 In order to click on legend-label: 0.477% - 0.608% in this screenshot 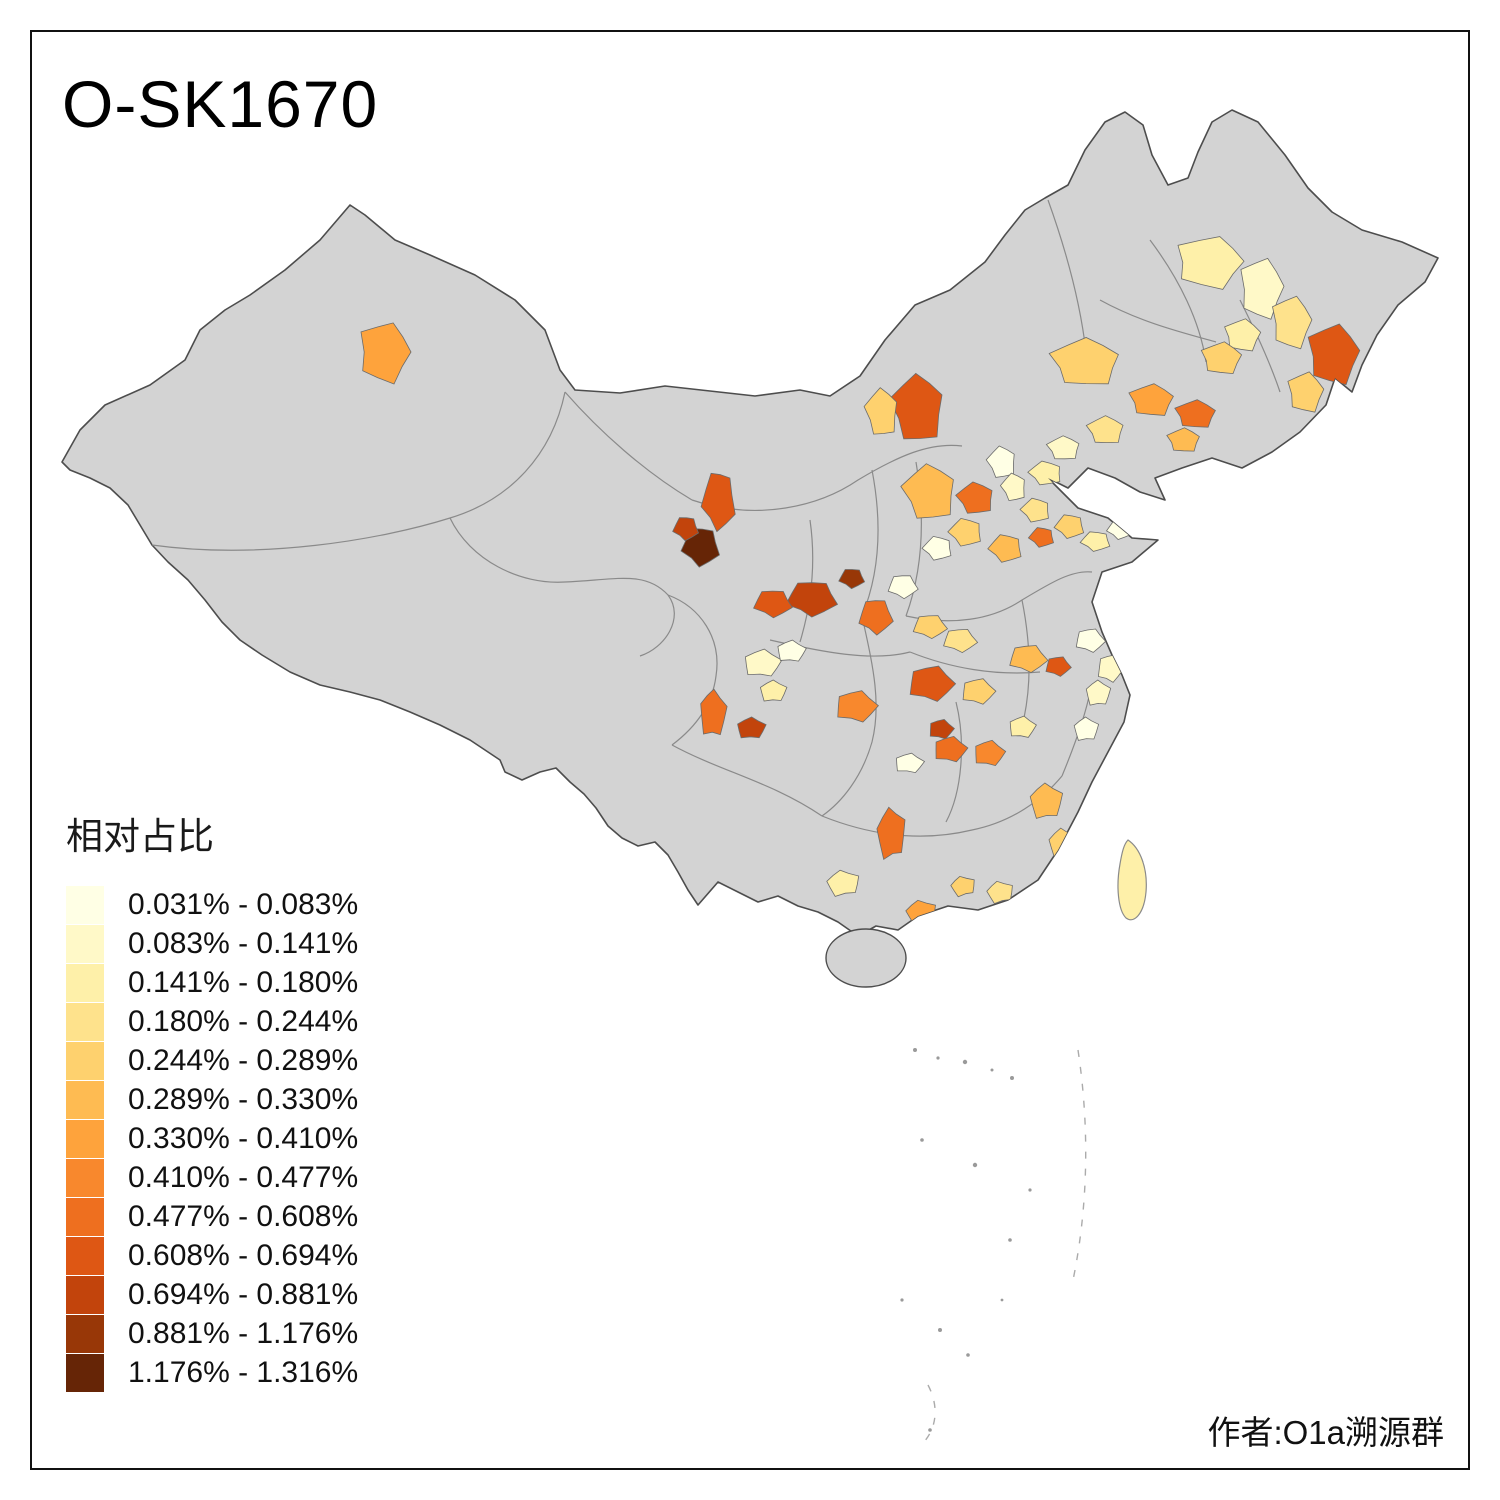, I will do `click(243, 1216)`.